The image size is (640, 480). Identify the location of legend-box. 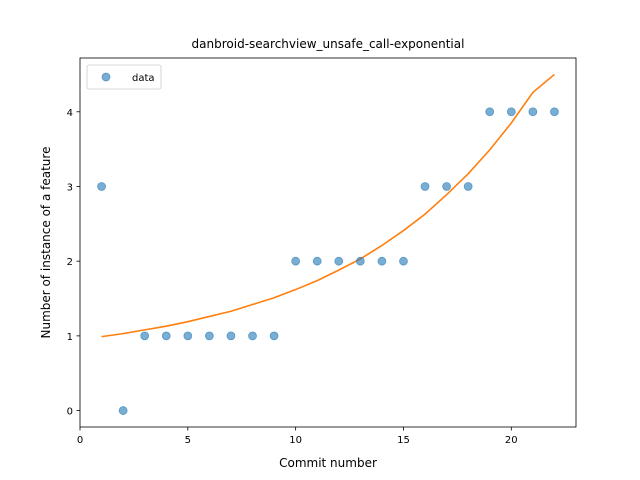
(124, 77).